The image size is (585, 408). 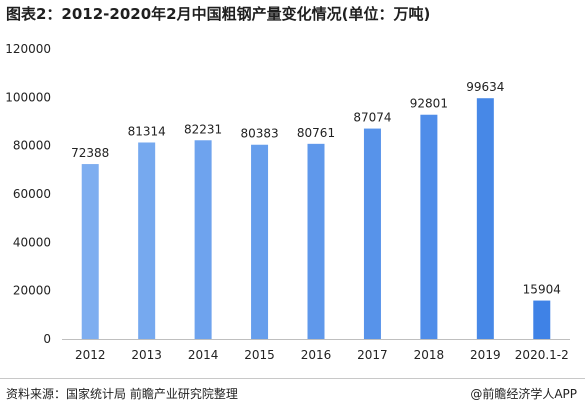 I want to click on x-tick-label: 2016, so click(x=316, y=355).